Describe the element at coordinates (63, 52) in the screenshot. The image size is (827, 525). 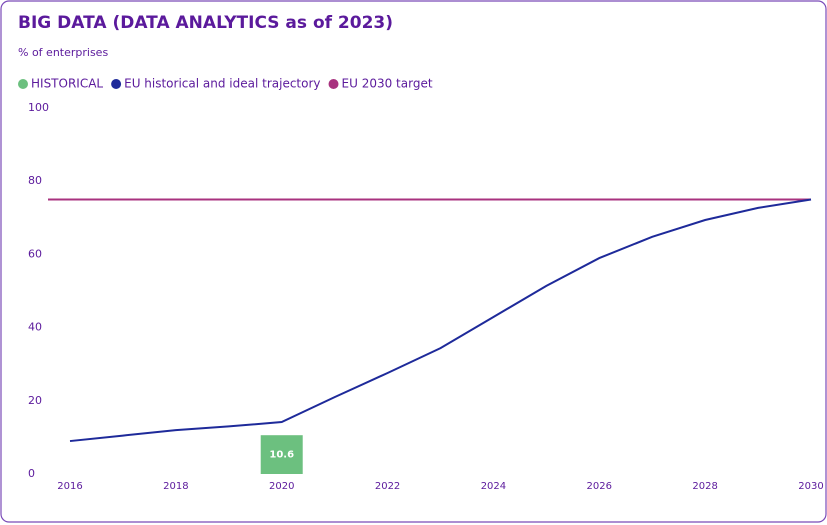
I see `chart-subtitle: % of enterprises` at that location.